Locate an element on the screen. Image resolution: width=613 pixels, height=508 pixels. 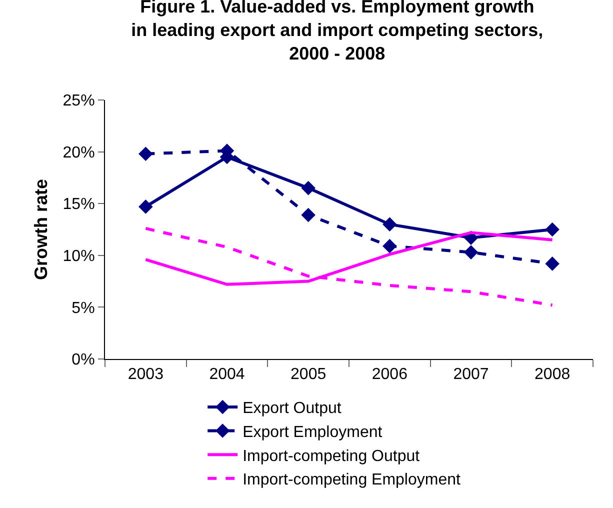
legend-label: Export Output is located at coordinates (292, 409).